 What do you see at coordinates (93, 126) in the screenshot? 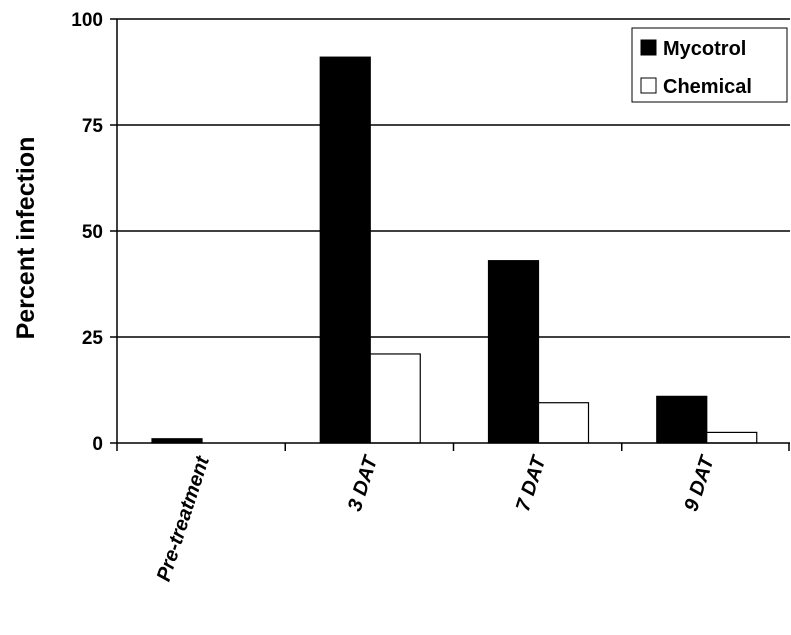
I see `y-tick-label: 75` at bounding box center [93, 126].